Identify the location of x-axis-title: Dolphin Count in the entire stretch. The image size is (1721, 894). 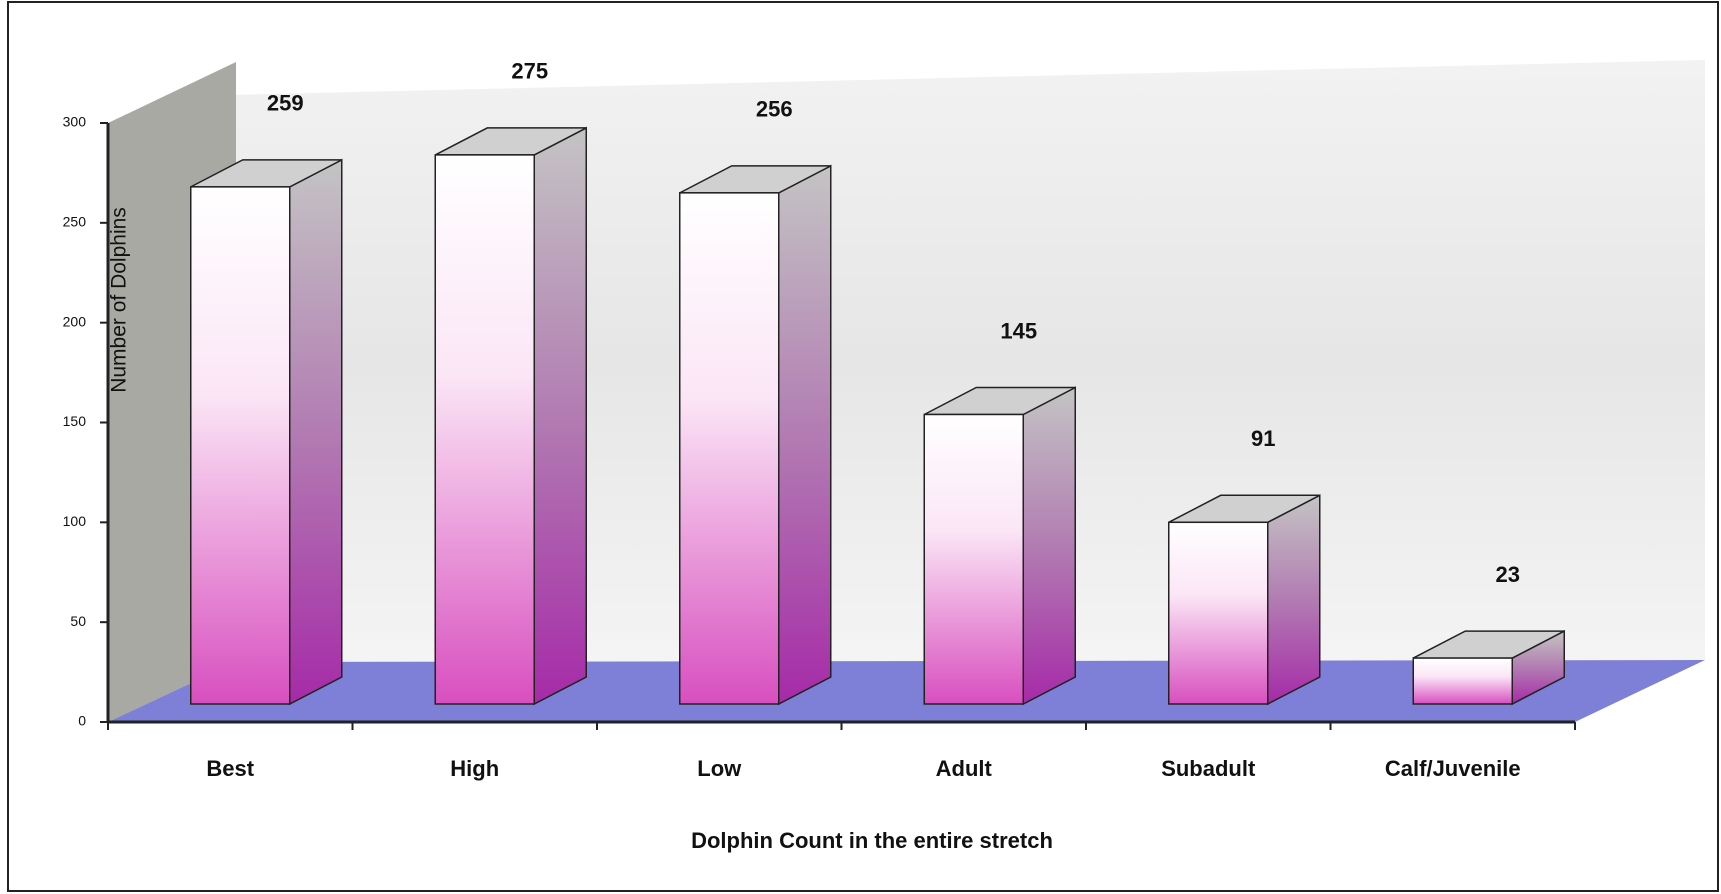
(872, 840).